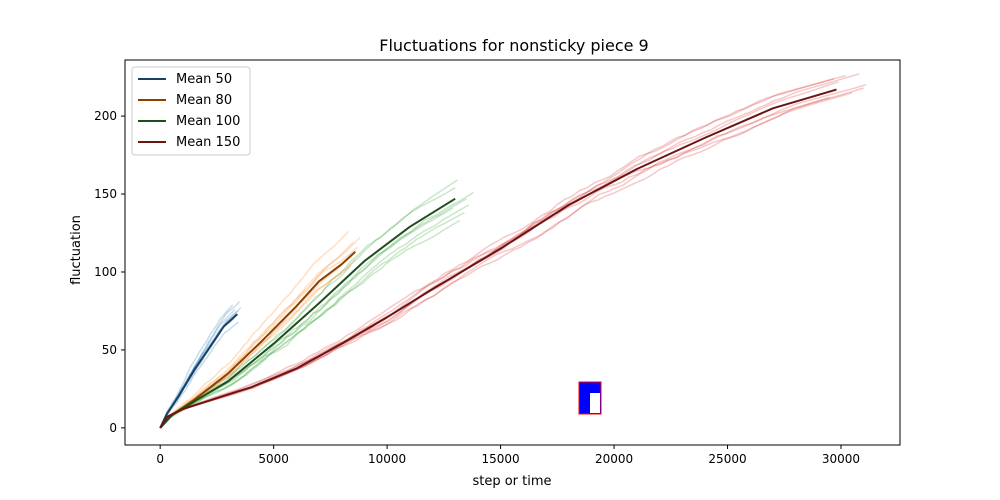 This screenshot has width=1000, height=500. Describe the element at coordinates (109, 350) in the screenshot. I see `y-tick-label: 50` at that location.